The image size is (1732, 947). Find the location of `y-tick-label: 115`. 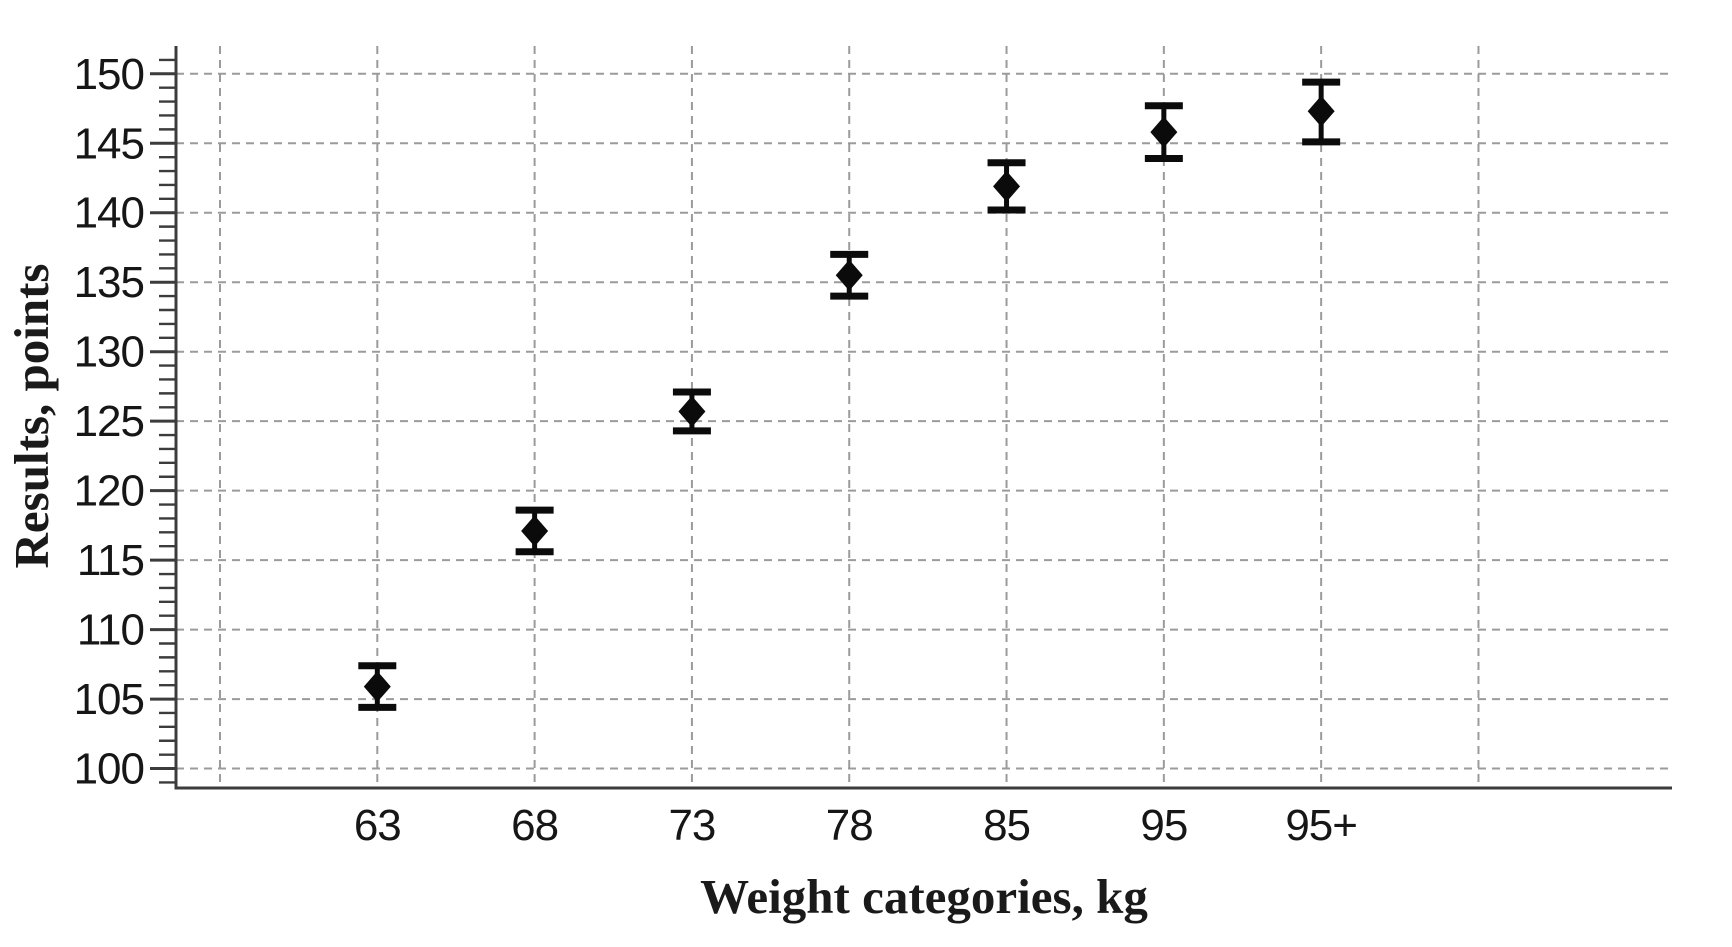

y-tick-label: 115 is located at coordinates (110, 560).